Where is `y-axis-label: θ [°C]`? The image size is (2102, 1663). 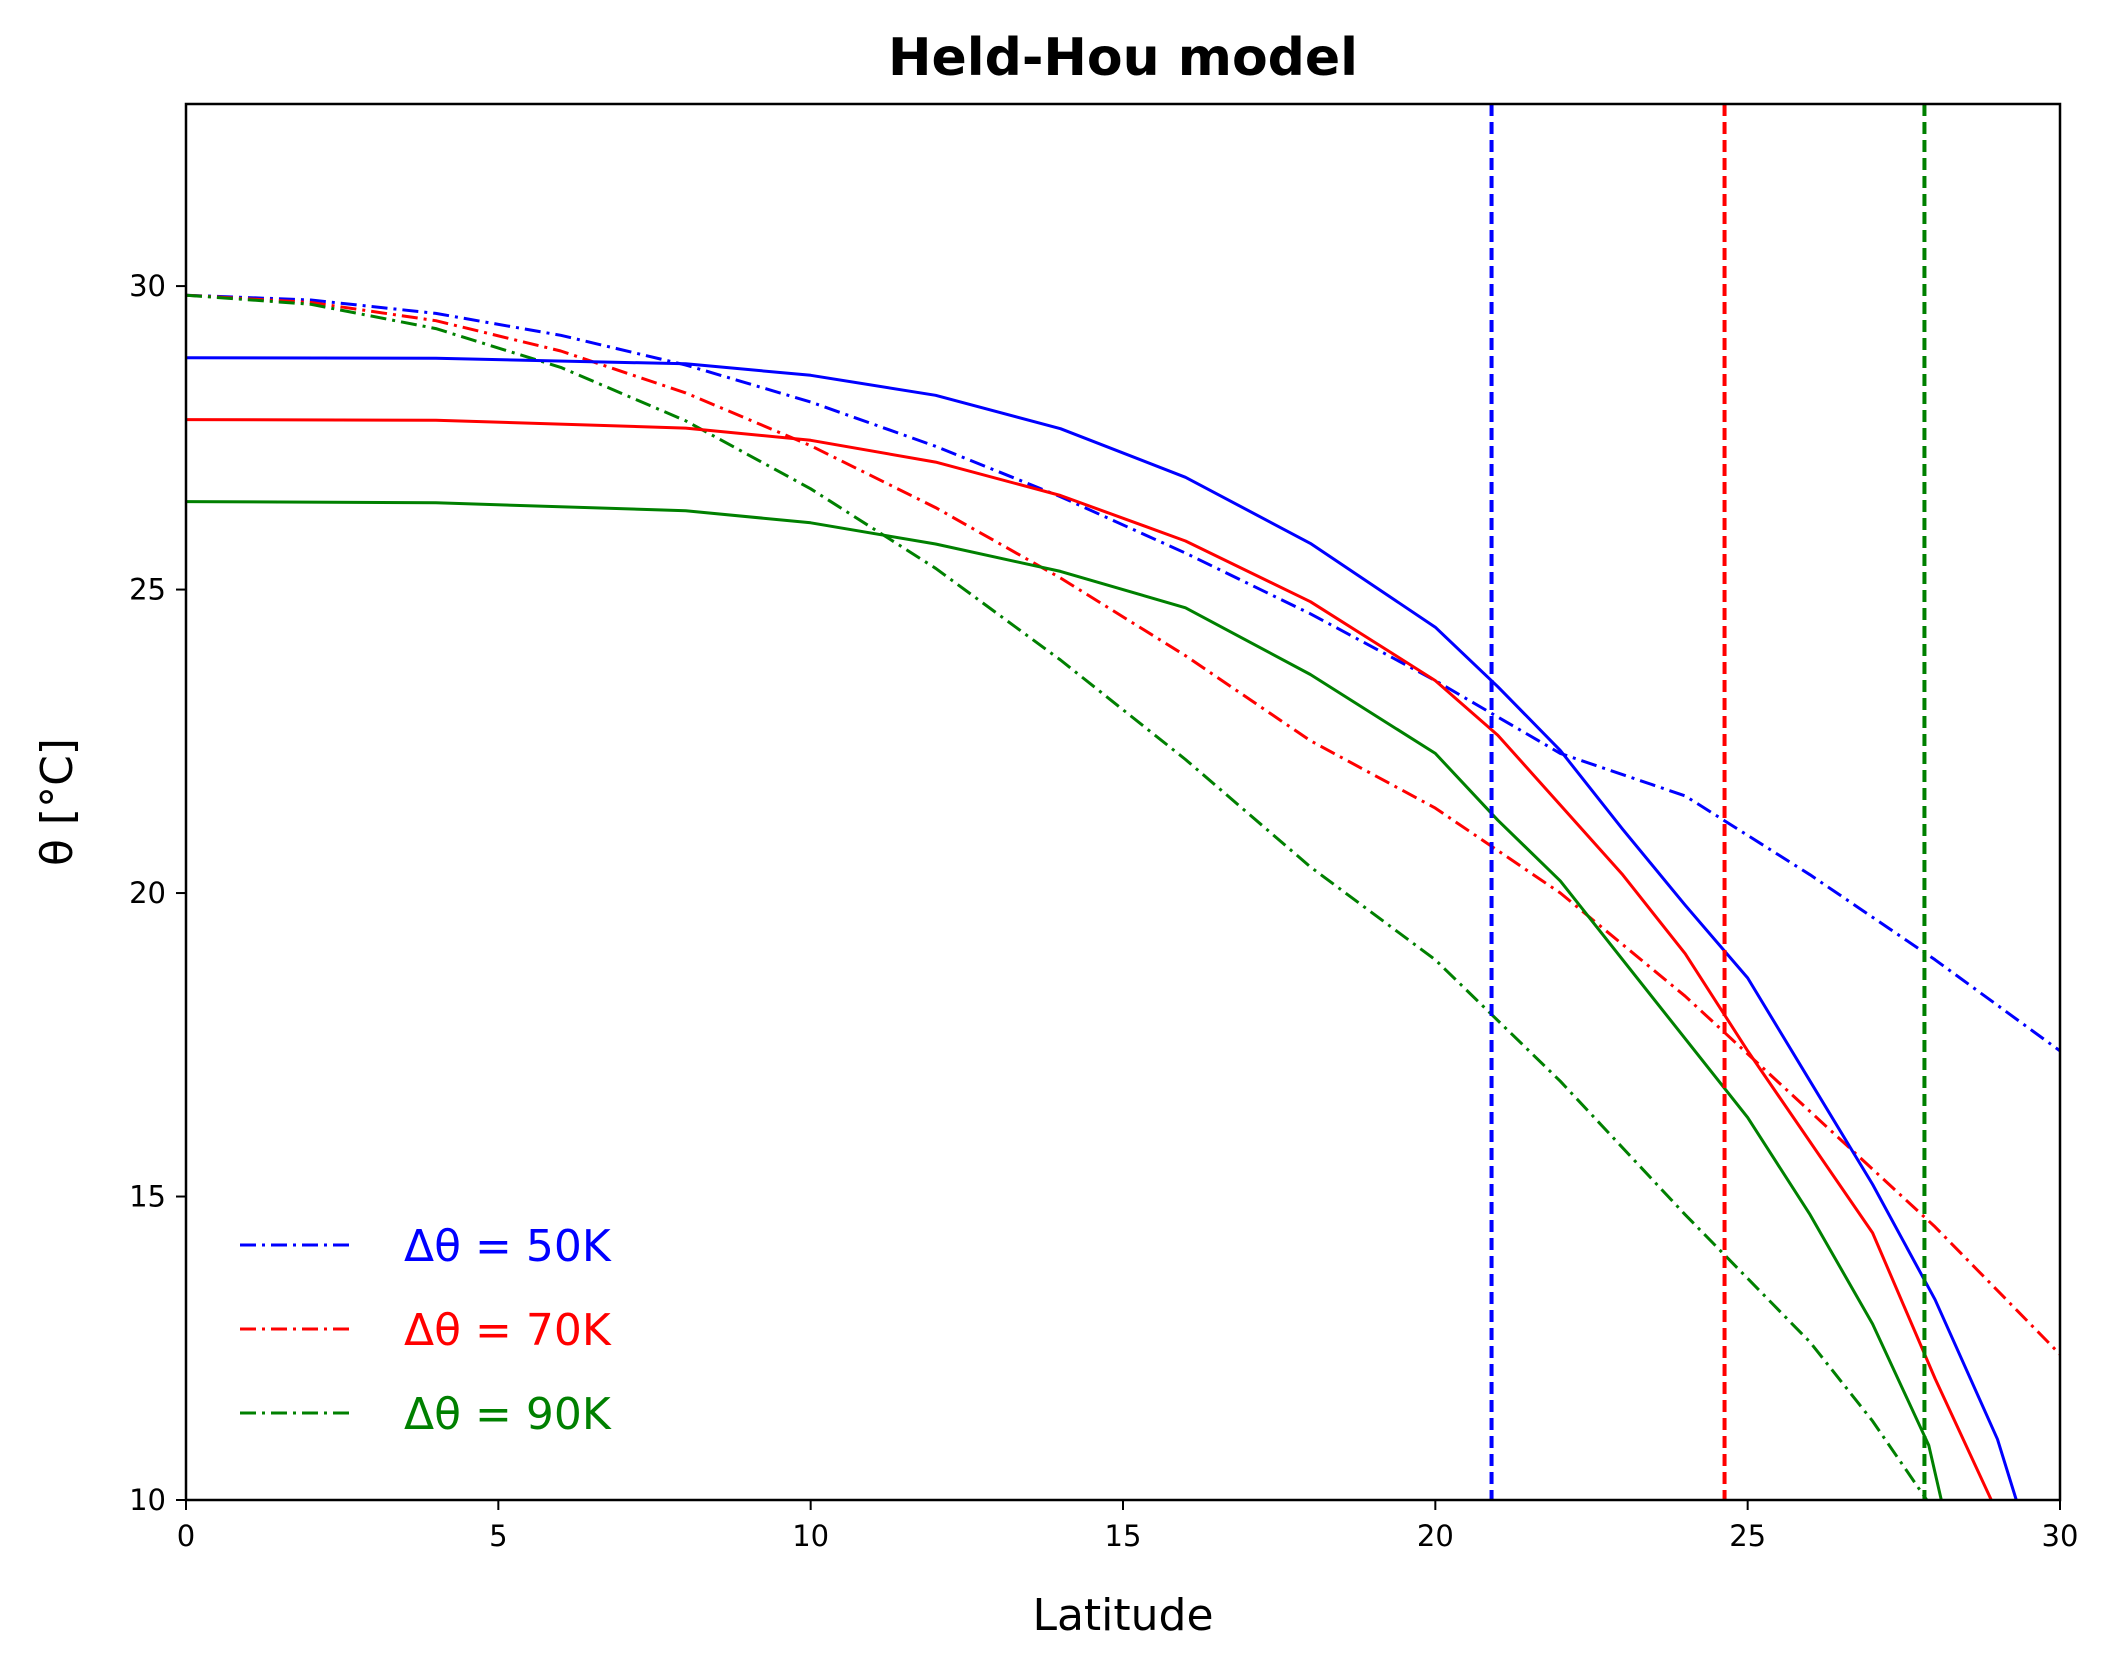
y-axis-label: θ [°C] is located at coordinates (57, 802).